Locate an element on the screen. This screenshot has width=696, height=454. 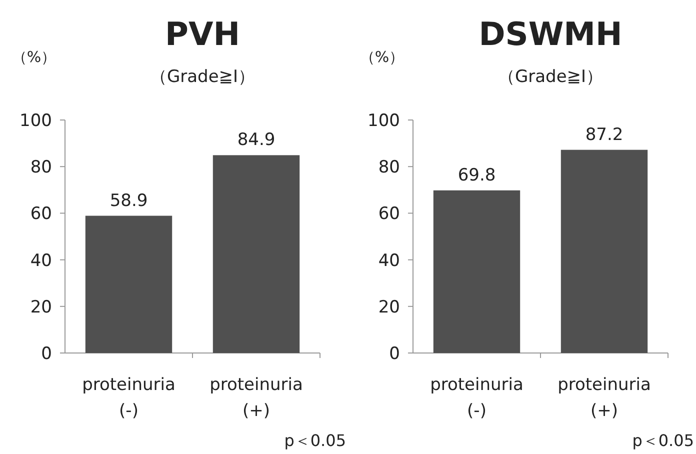
chart-title: PVH is located at coordinates (202, 34).